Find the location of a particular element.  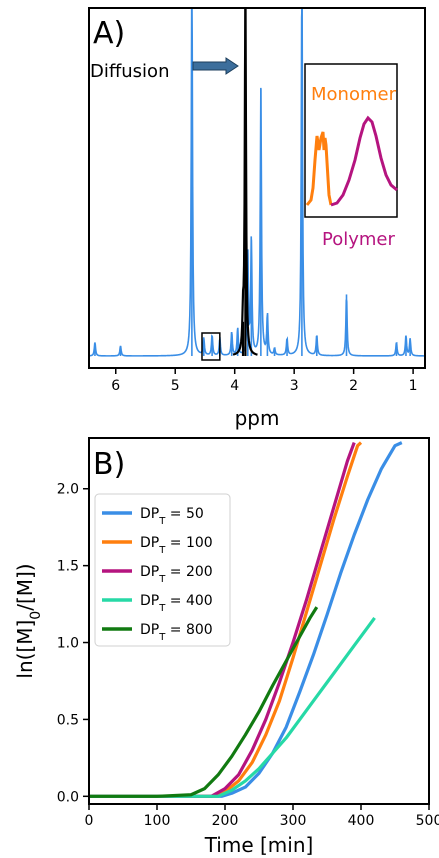

panel-b-x-tick-label: 200 is located at coordinates (225, 821).